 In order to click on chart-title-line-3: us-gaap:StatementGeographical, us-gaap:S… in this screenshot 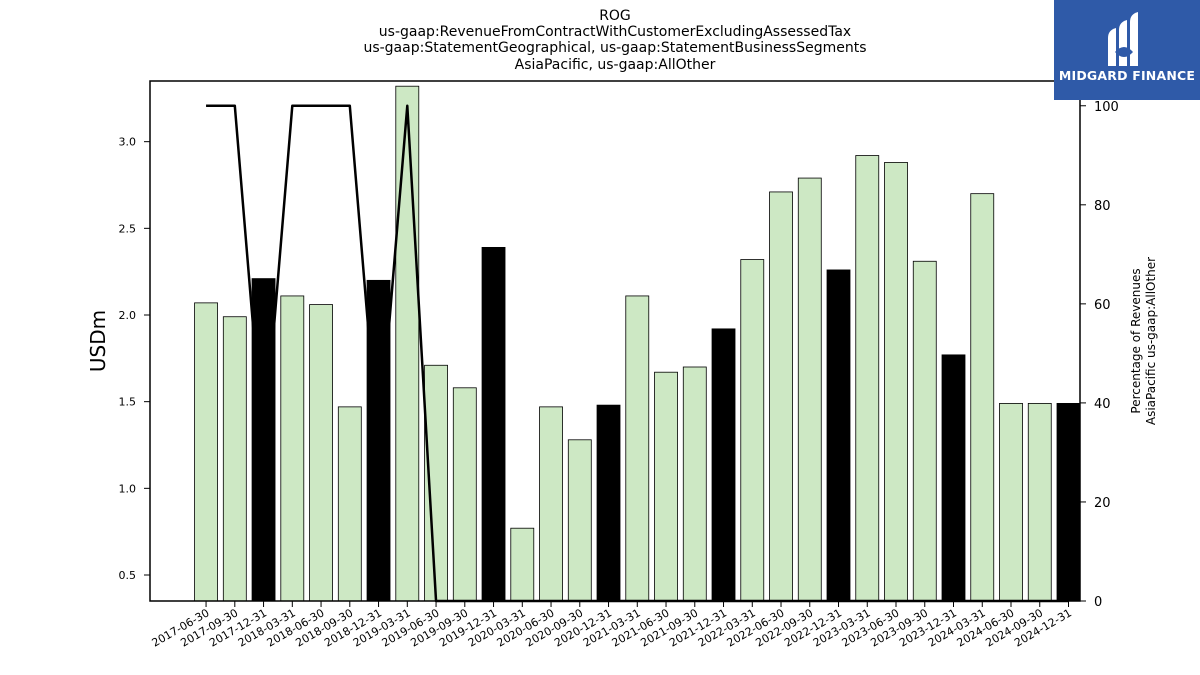, I will do `click(614, 48)`.